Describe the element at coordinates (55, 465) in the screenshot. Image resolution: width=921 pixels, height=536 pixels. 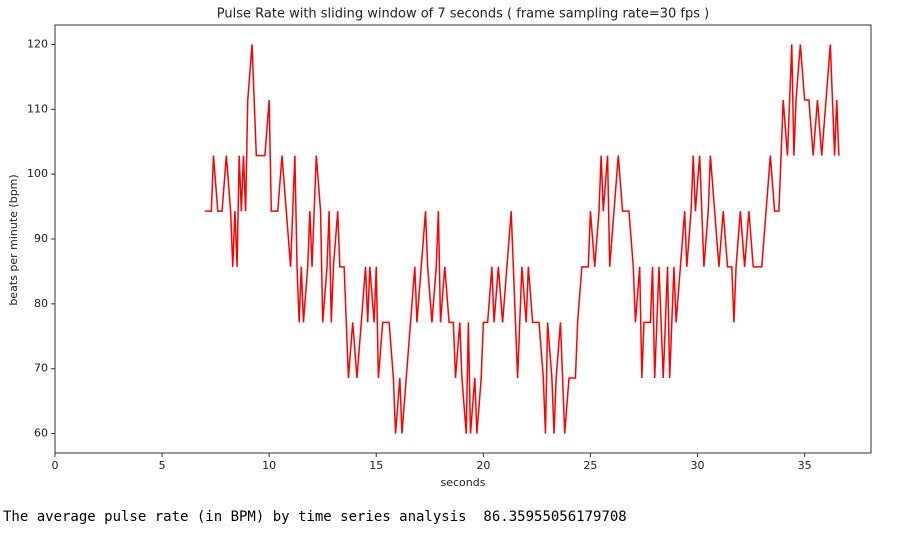
I see `x-tick-label: 0` at that location.